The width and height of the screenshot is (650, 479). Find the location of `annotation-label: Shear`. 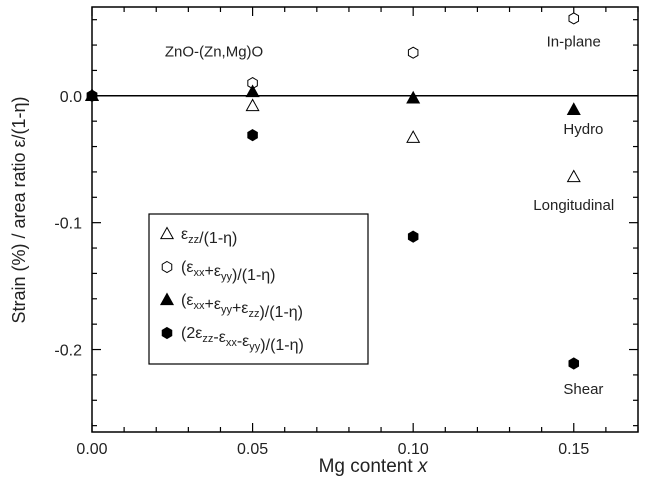

annotation-label: Shear is located at coordinates (583, 389).